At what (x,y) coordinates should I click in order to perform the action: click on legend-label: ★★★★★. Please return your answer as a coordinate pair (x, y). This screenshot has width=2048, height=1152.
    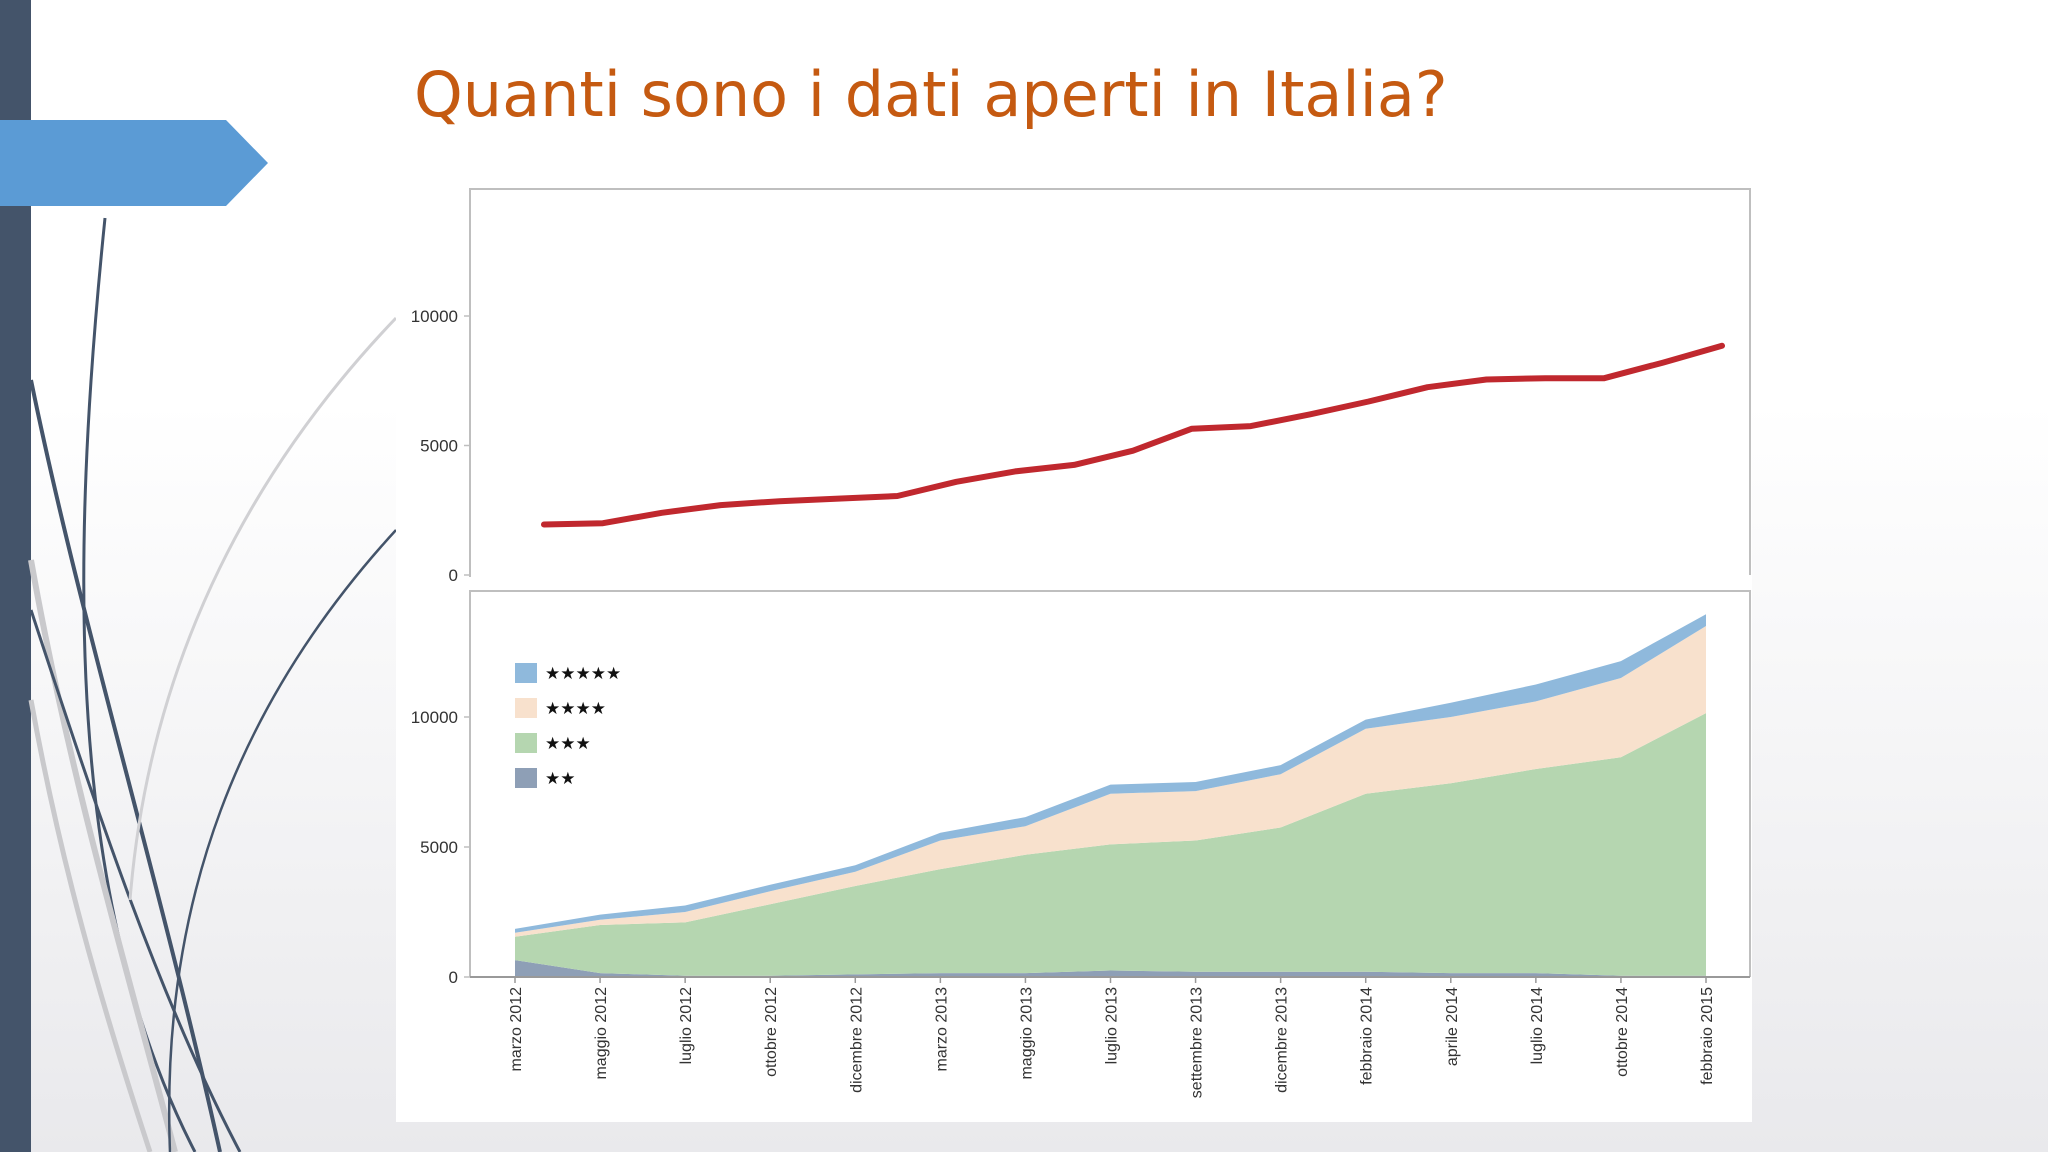
    Looking at the image, I should click on (583, 673).